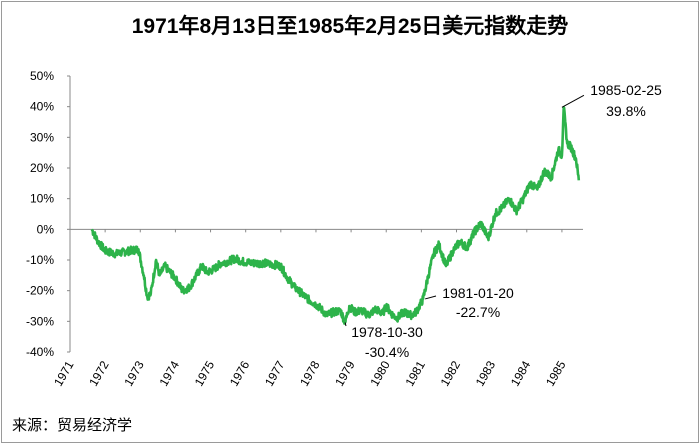 Image resolution: width=700 pixels, height=444 pixels. Describe the element at coordinates (380, 373) in the screenshot. I see `x-tick-label: 1980` at that location.